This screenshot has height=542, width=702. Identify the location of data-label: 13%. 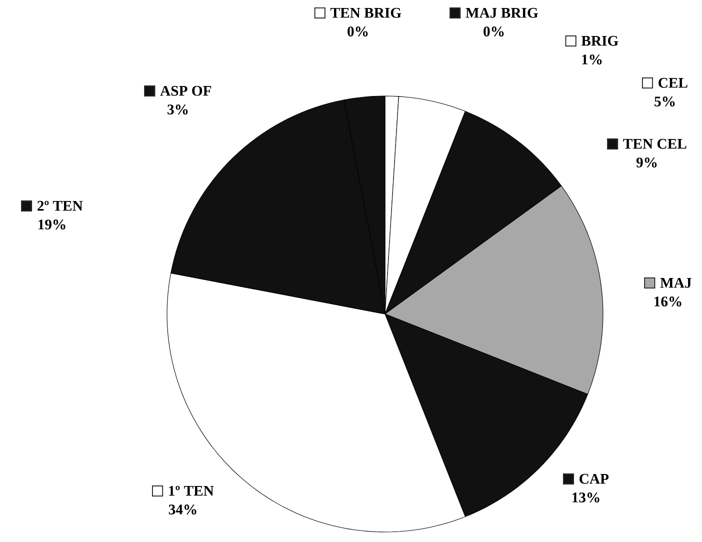
(586, 497).